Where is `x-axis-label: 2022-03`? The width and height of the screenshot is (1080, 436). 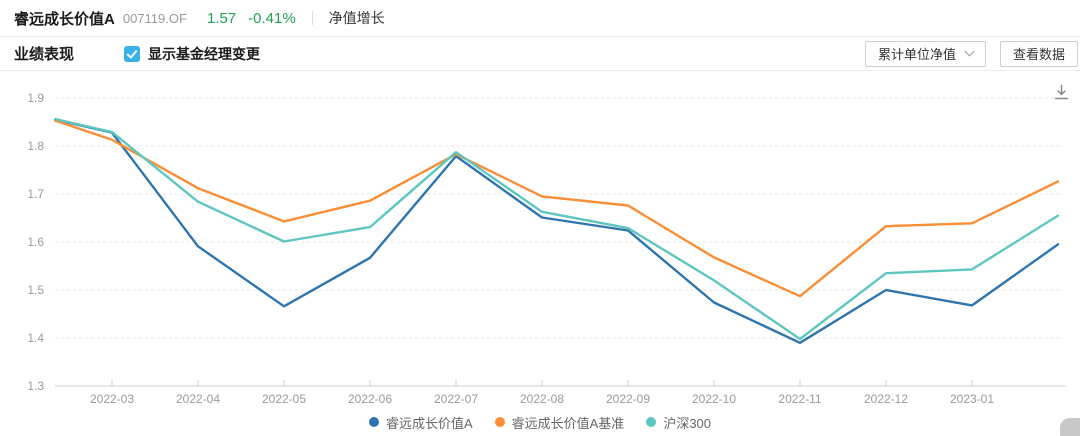
x-axis-label: 2022-03 is located at coordinates (112, 399).